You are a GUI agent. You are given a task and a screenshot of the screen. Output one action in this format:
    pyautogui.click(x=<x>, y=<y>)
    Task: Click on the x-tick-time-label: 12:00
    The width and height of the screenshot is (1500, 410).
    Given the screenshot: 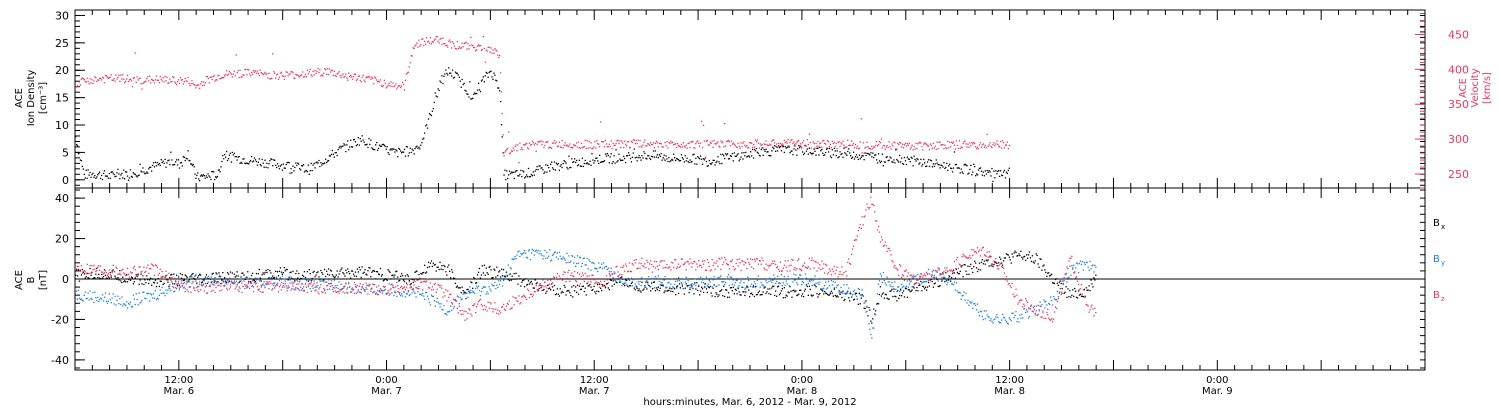 What is the action you would take?
    pyautogui.click(x=594, y=380)
    